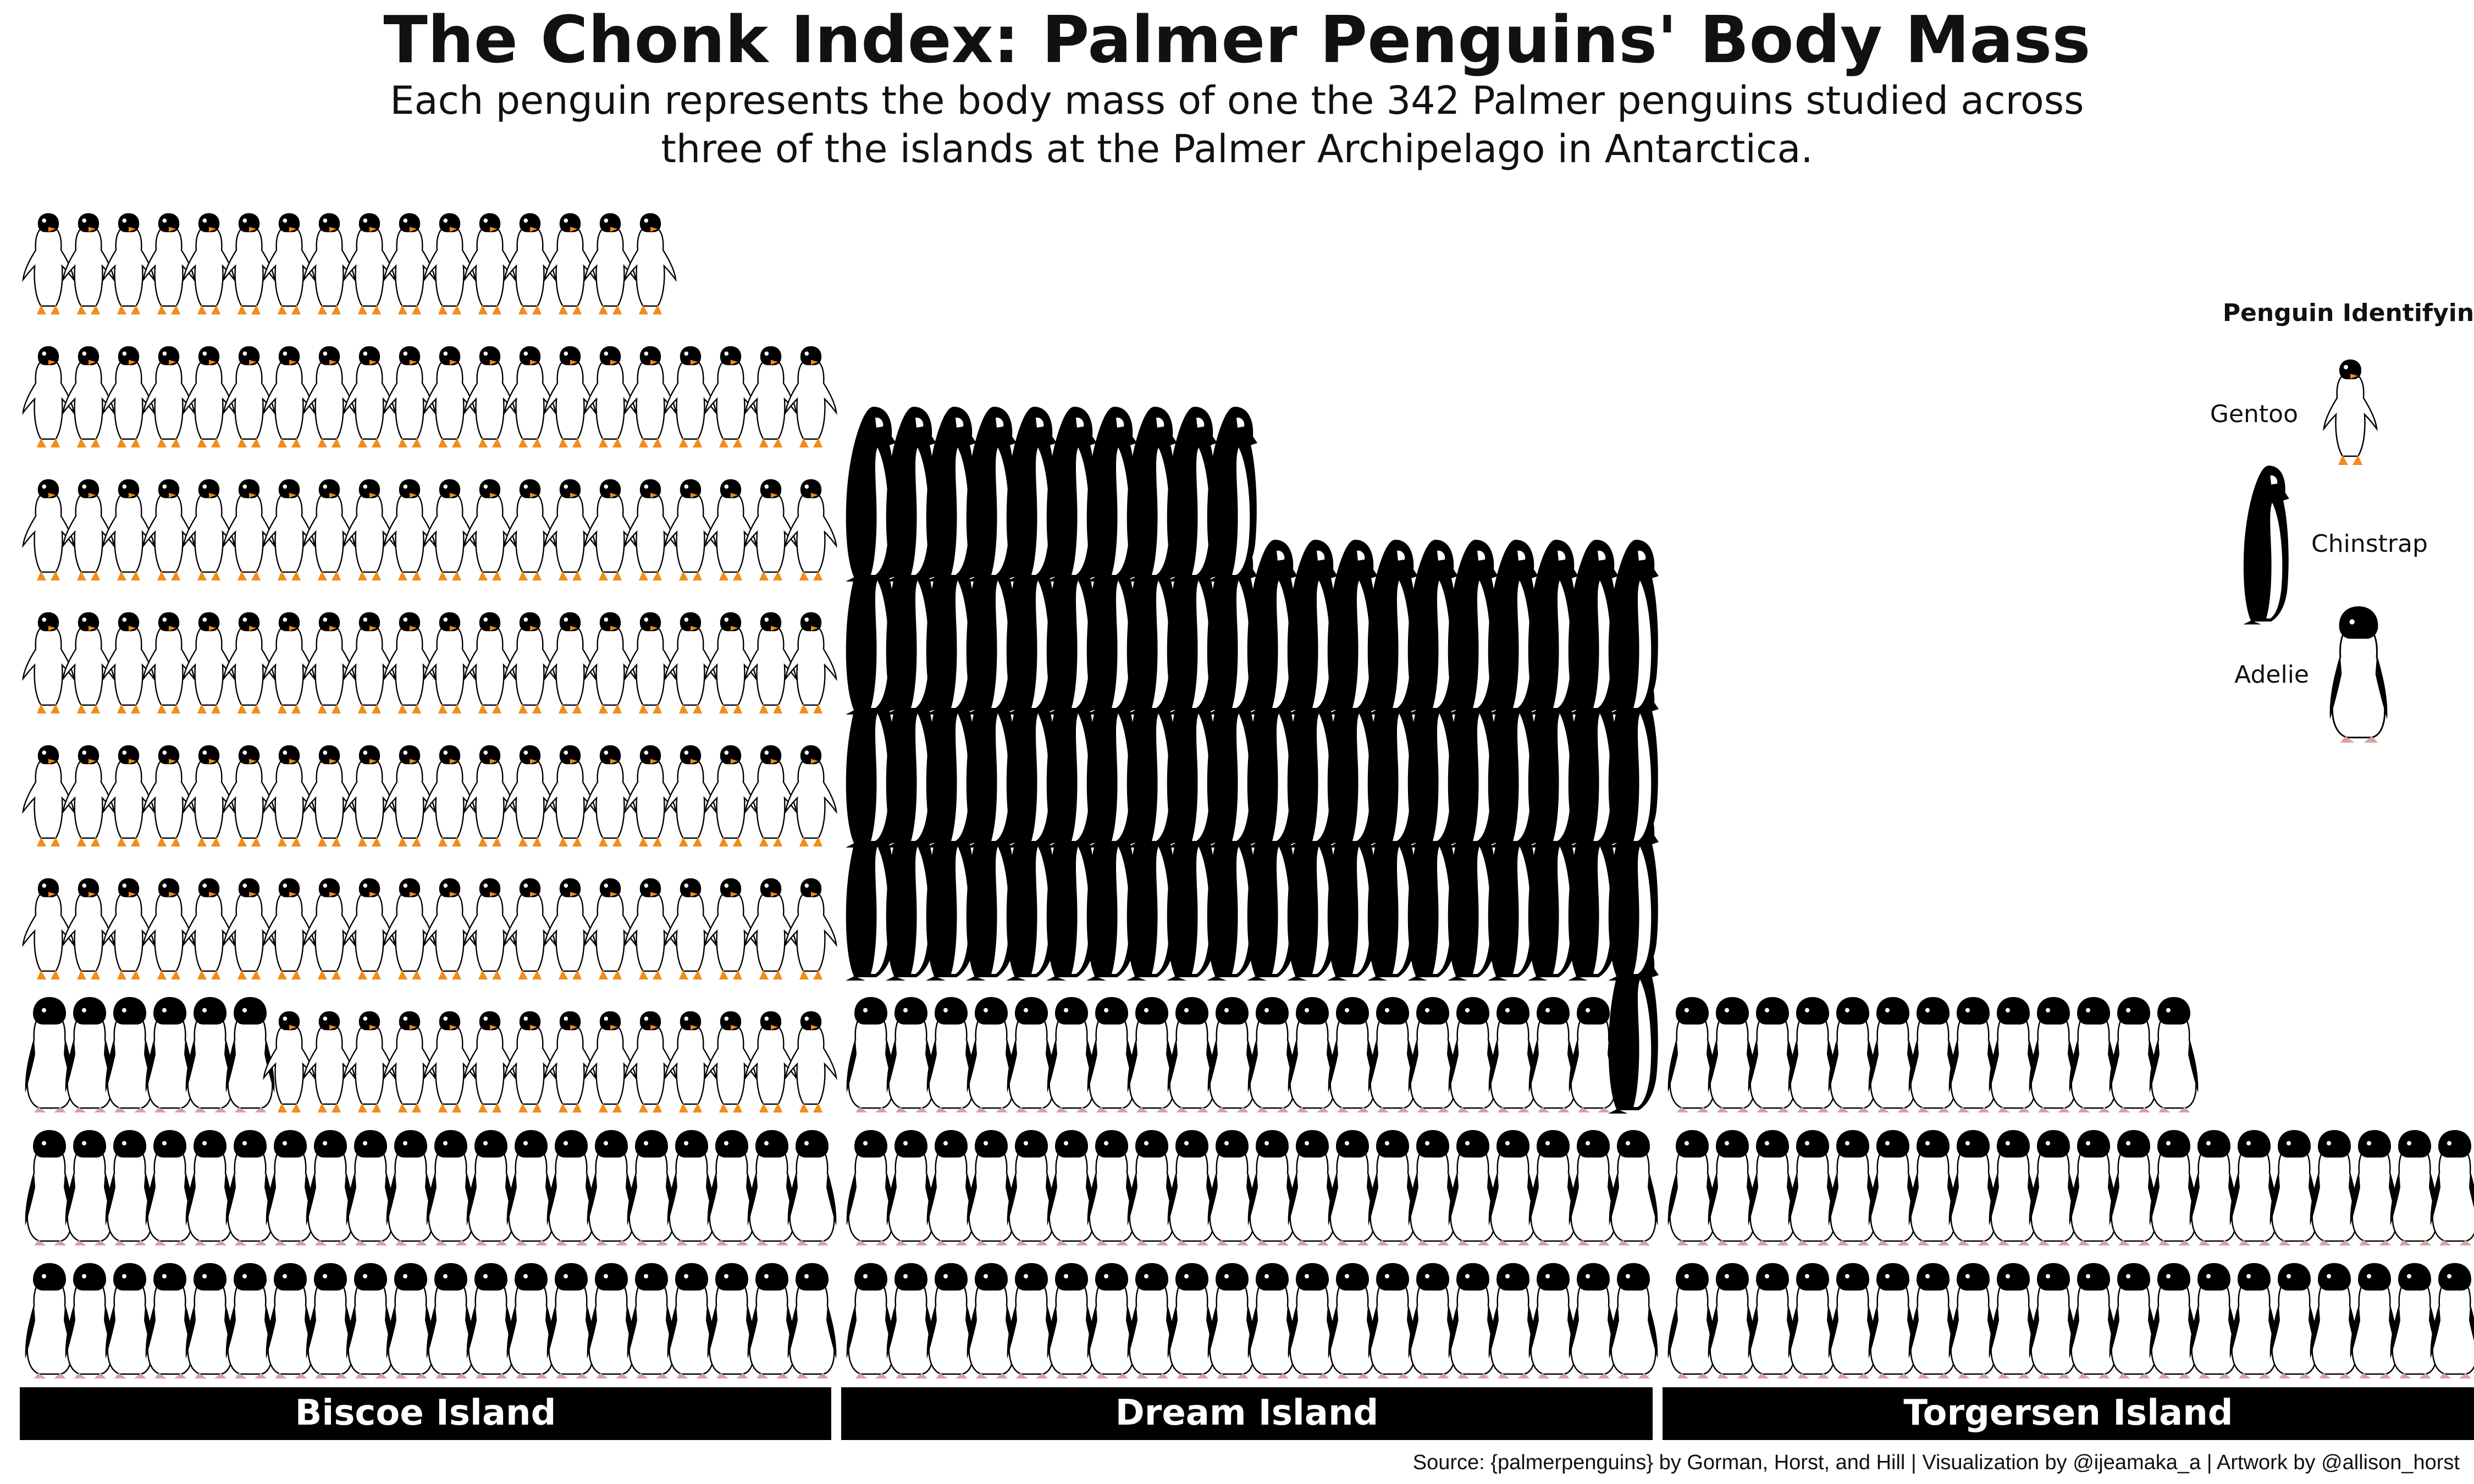  What do you see at coordinates (2266, 545) in the screenshot?
I see `legend-chinstrap-icon` at bounding box center [2266, 545].